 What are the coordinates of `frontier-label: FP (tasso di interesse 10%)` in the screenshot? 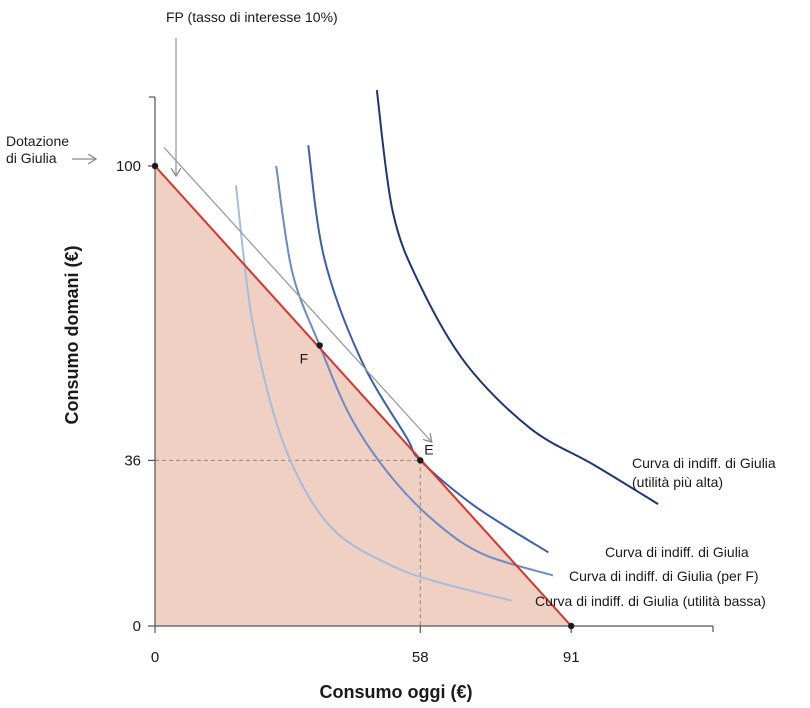 It's located at (252, 17).